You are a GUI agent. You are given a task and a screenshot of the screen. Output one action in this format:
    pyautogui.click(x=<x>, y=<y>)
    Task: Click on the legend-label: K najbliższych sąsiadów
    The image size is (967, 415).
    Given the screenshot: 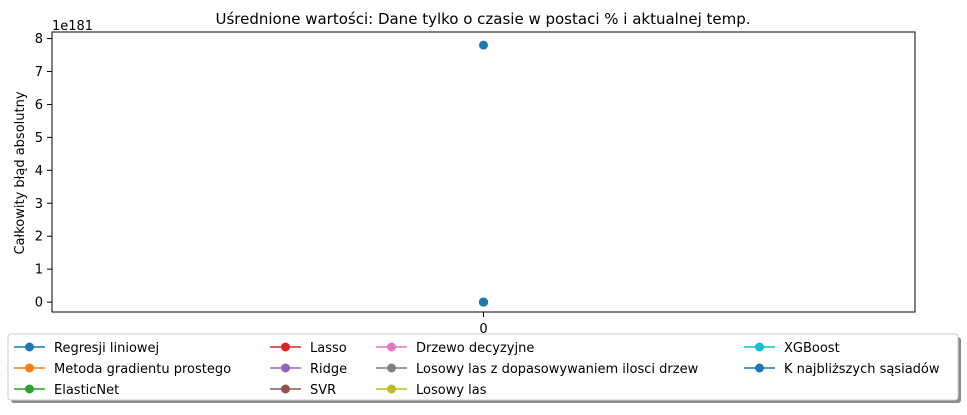 What is the action you would take?
    pyautogui.click(x=862, y=369)
    